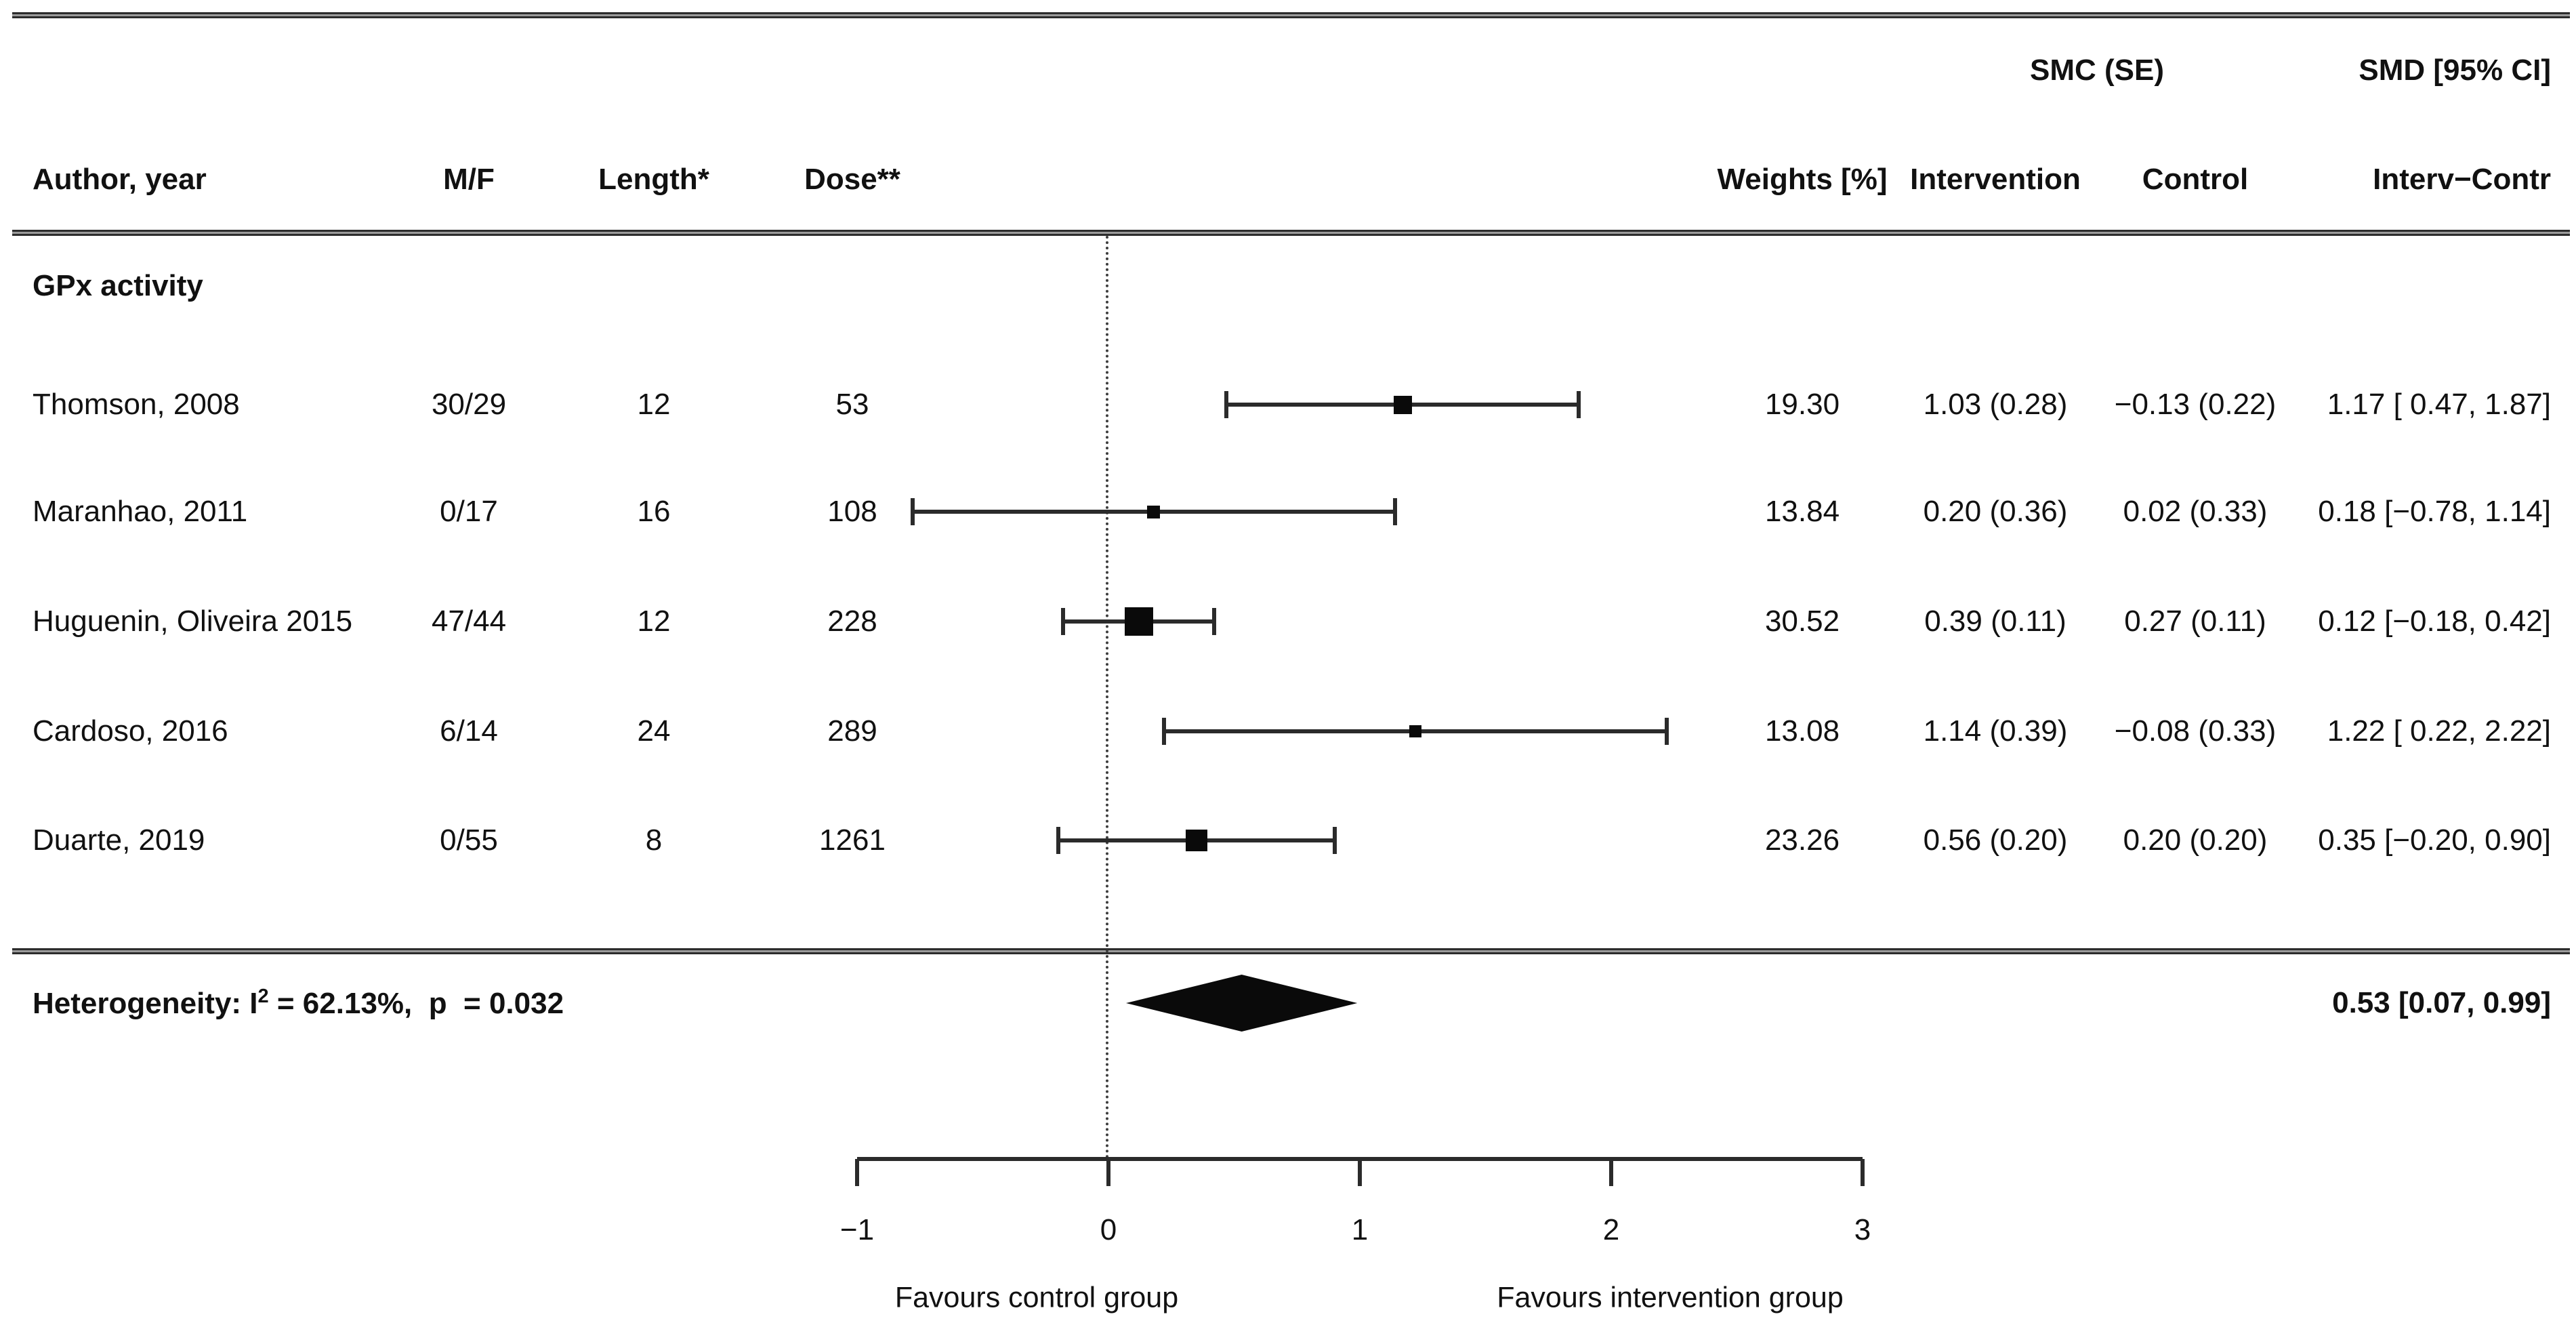 This screenshot has width=2576, height=1323. I want to click on author-cell: Duarte, 2019, so click(119, 840).